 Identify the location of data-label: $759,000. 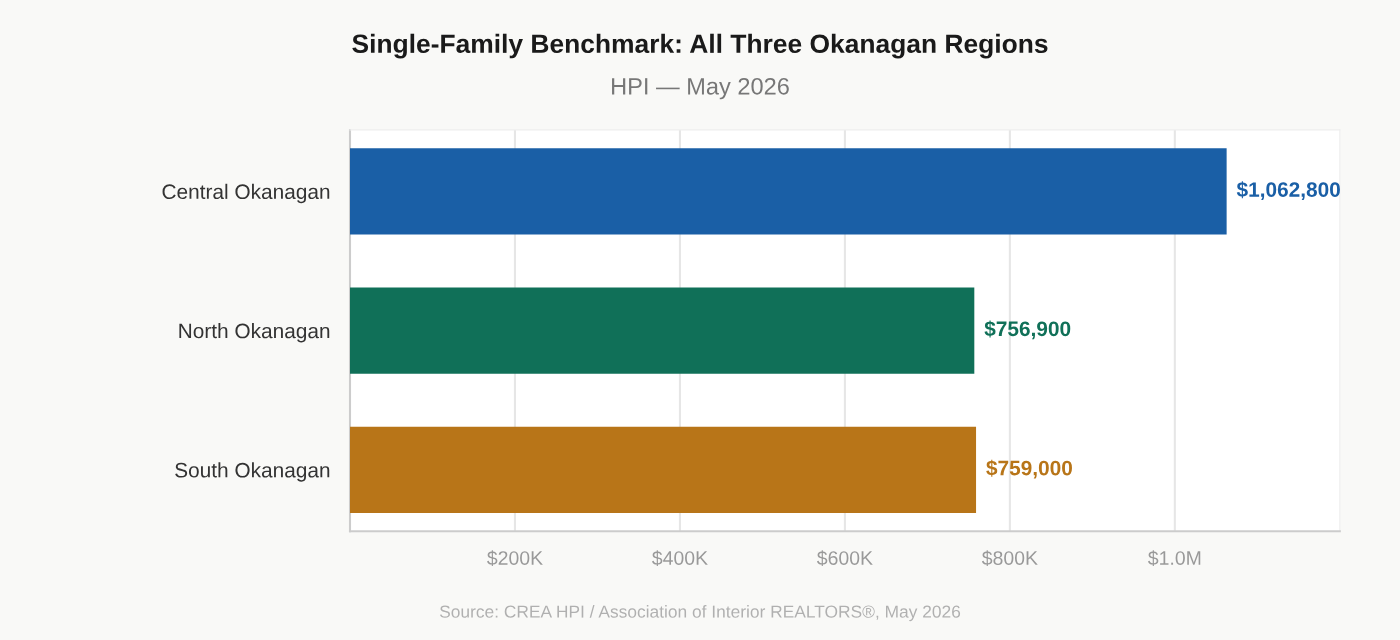
(1029, 469).